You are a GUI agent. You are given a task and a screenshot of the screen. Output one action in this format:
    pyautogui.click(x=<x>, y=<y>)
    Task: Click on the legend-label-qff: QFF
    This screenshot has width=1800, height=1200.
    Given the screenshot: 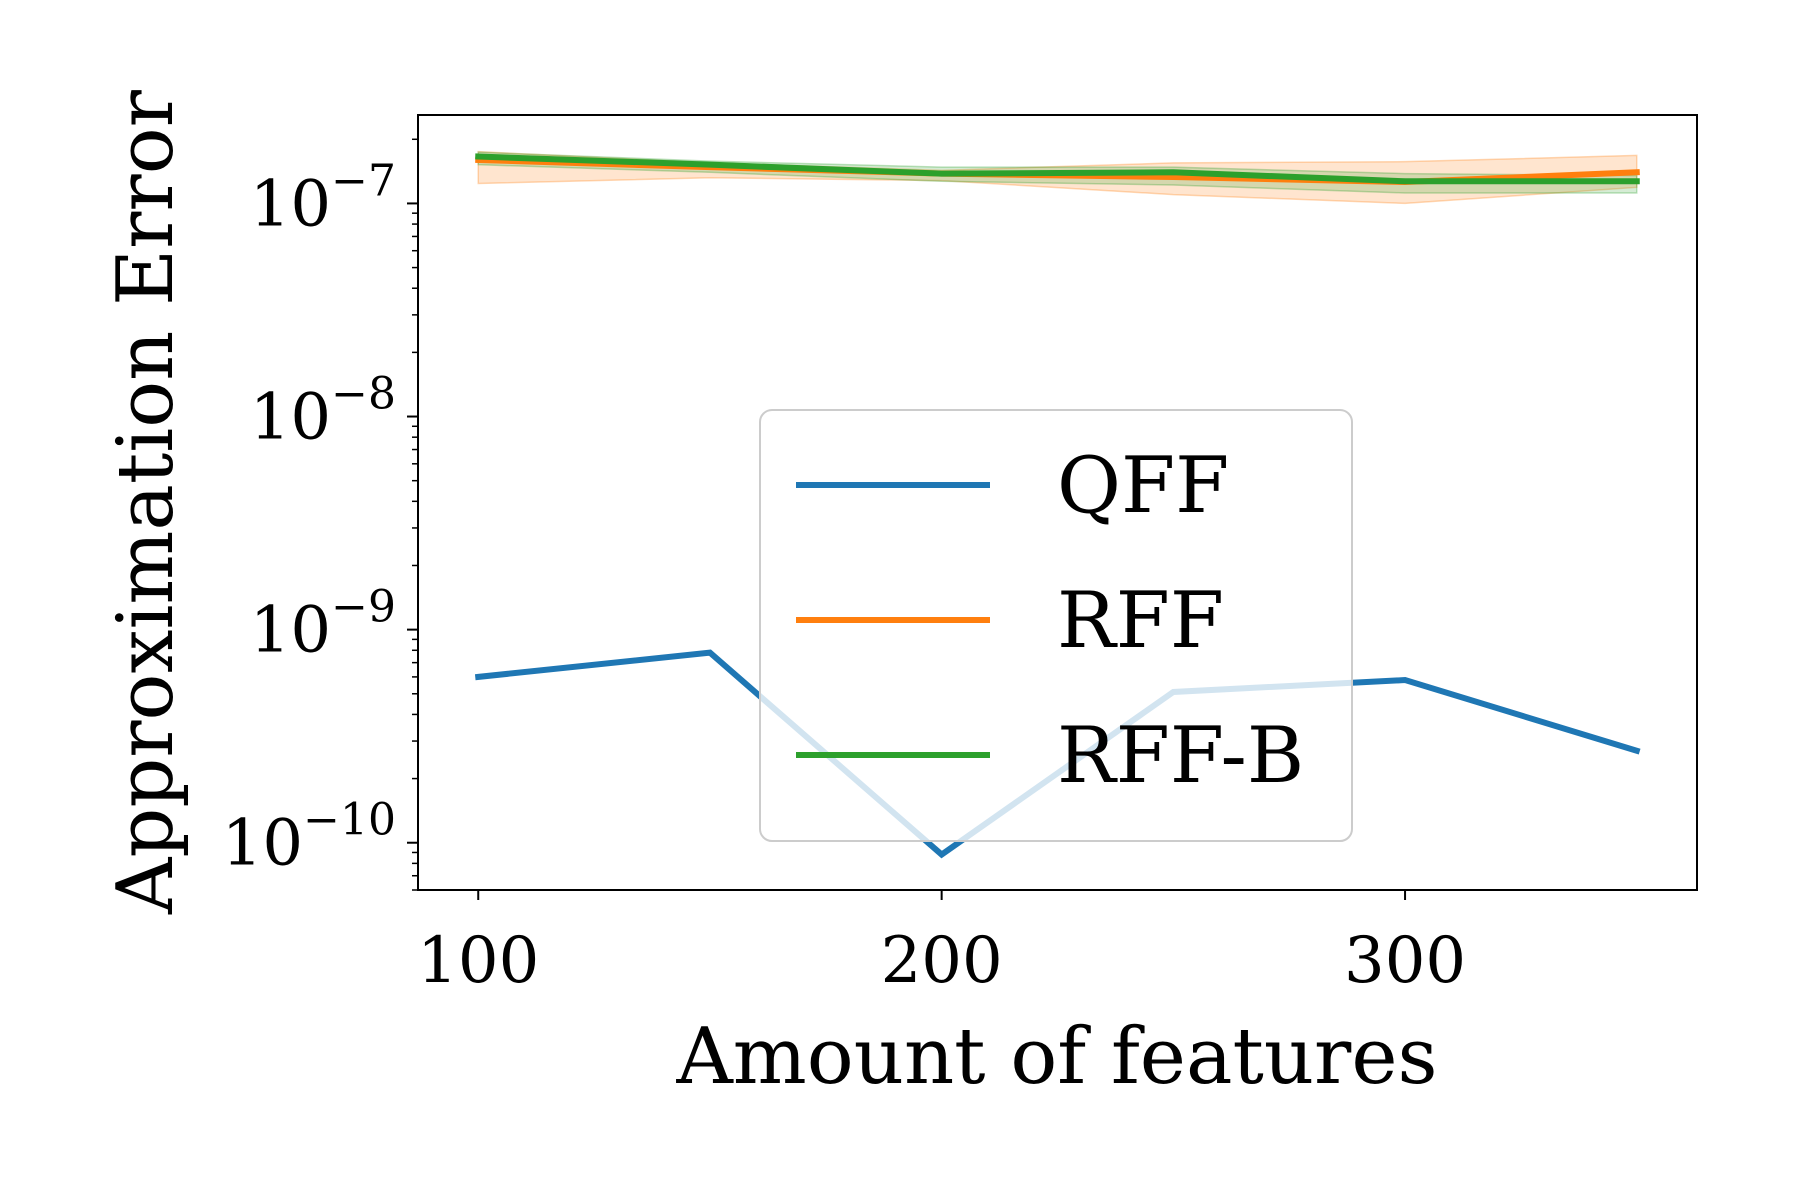 What is the action you would take?
    pyautogui.click(x=1143, y=486)
    